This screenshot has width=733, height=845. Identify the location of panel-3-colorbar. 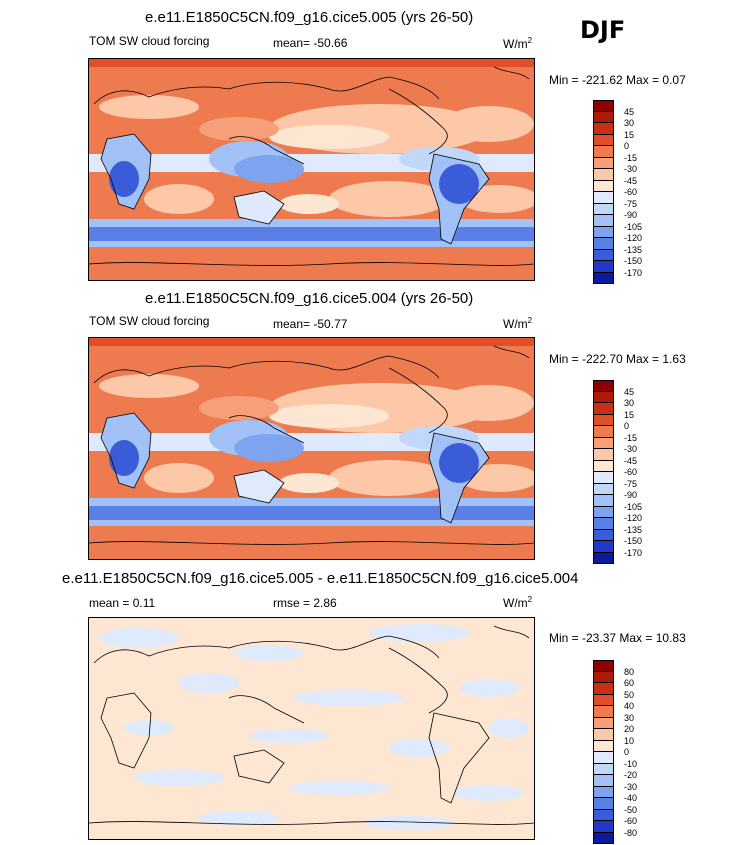
(603, 752).